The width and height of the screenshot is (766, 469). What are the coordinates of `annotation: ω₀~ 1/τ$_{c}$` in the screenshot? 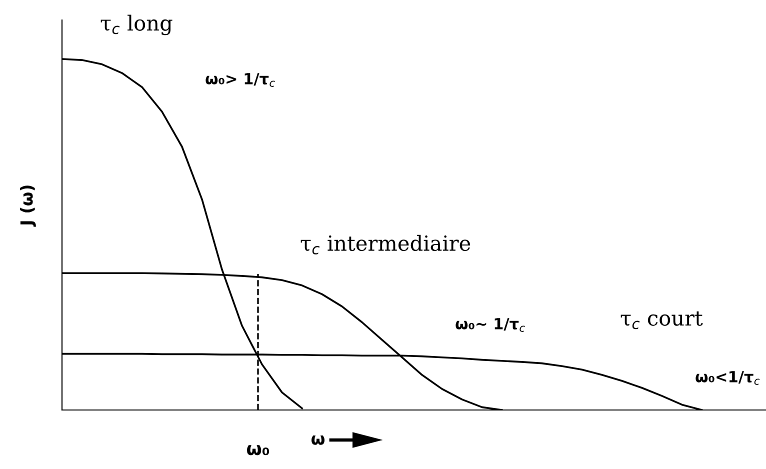 It's located at (490, 325).